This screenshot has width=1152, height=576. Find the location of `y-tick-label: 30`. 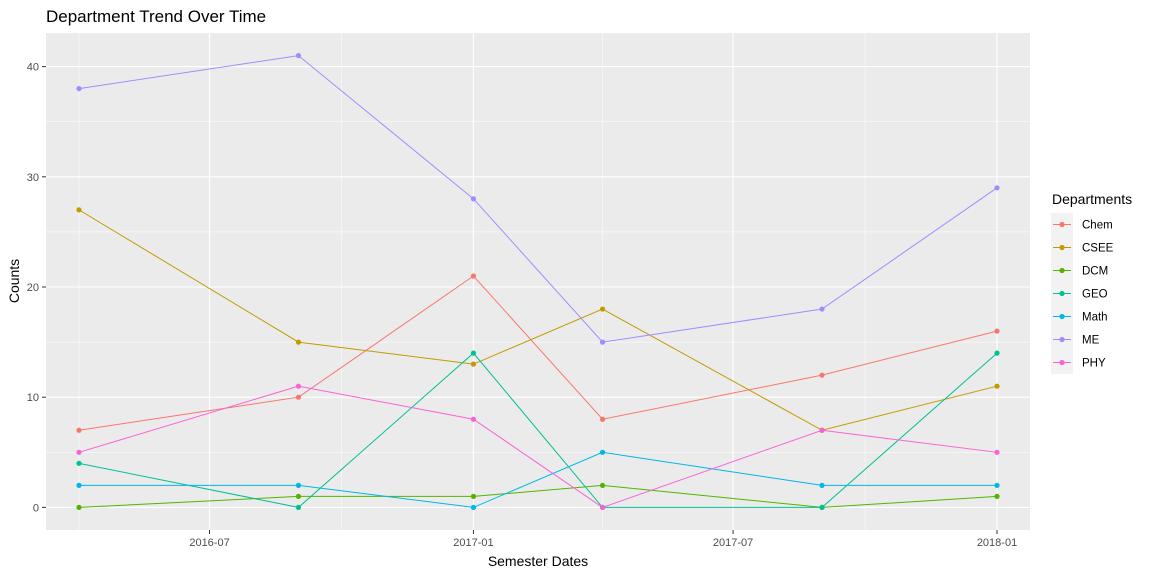

y-tick-label: 30 is located at coordinates (33, 178).